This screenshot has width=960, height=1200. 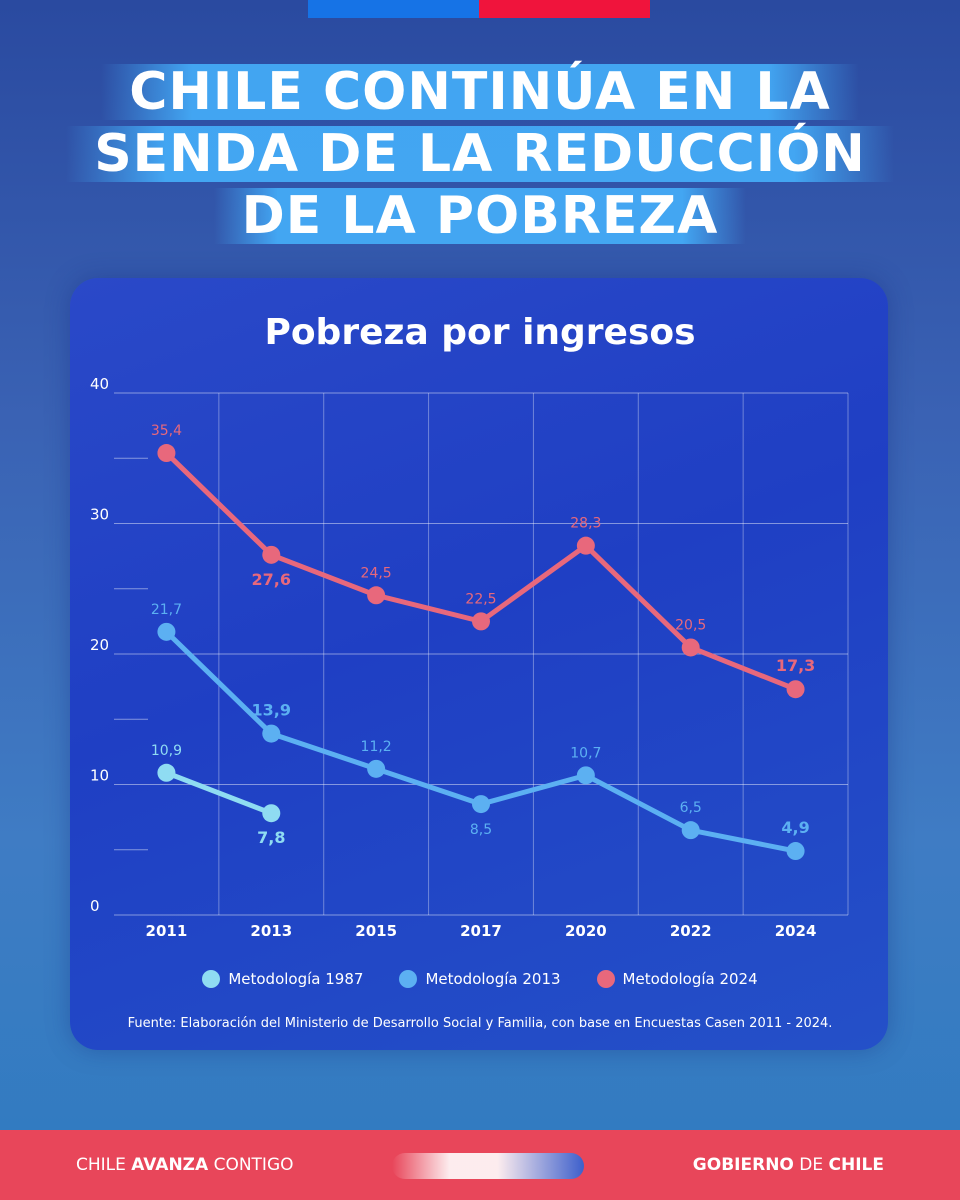 What do you see at coordinates (493, 979) in the screenshot?
I see `legend-label-2013: Metodología 2013` at bounding box center [493, 979].